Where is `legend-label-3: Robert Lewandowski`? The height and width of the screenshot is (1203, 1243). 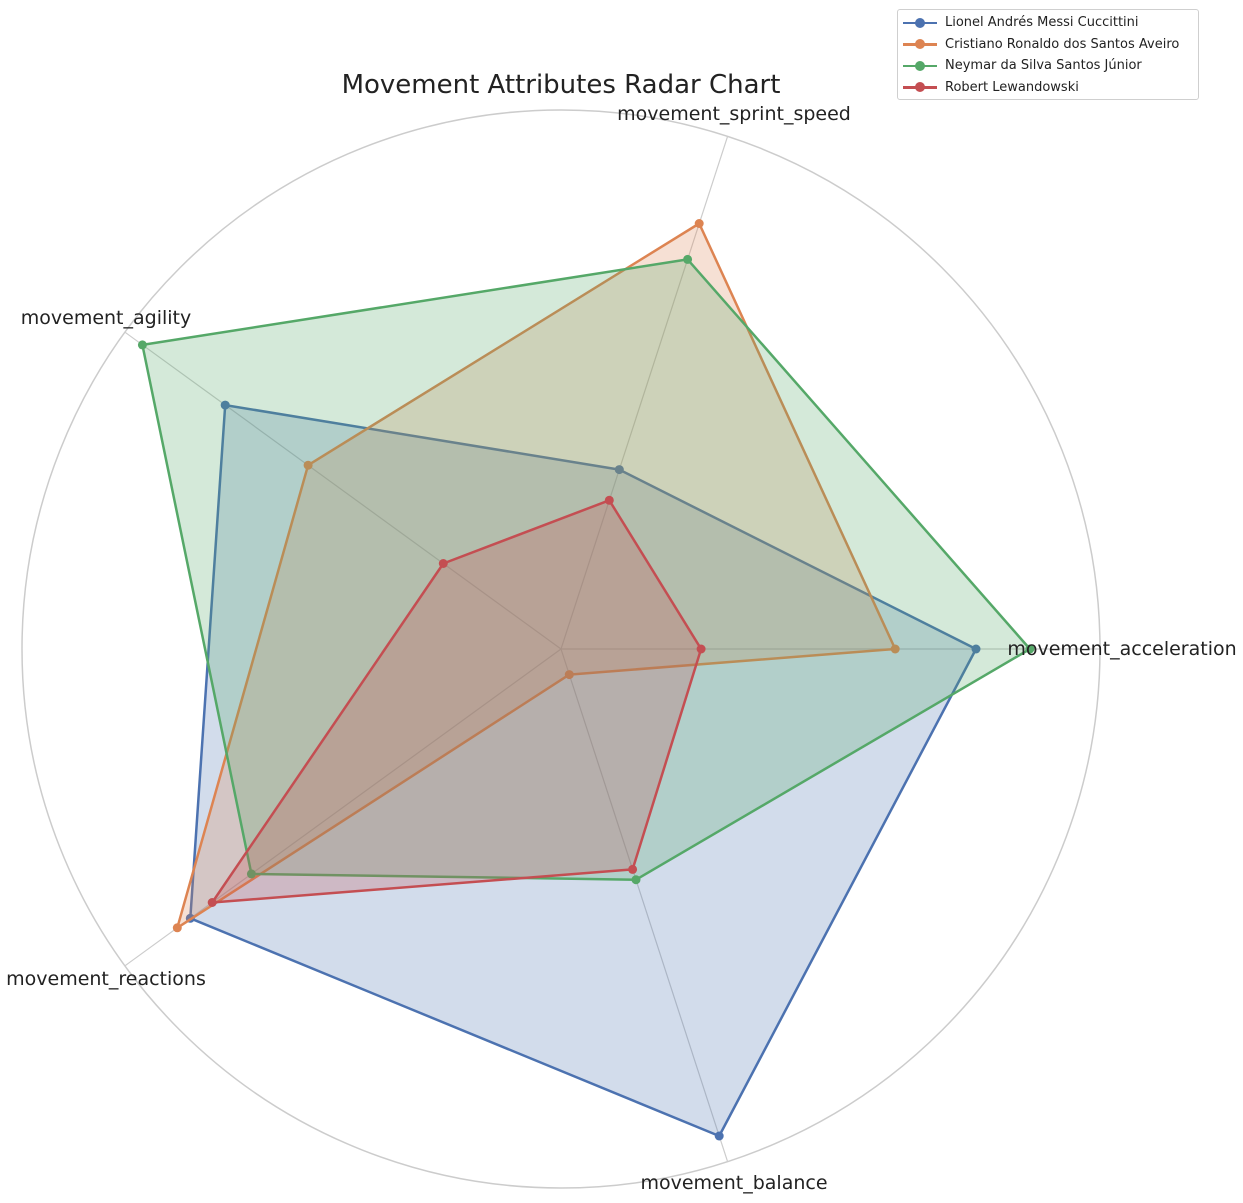 legend-label-3: Robert Lewandowski is located at coordinates (1012, 87).